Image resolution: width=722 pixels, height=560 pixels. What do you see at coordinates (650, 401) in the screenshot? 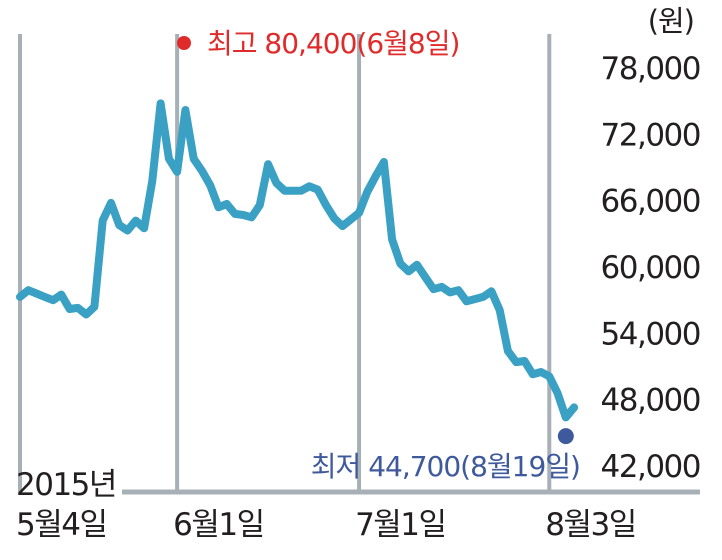
I see `y-tick-label: 48,000` at bounding box center [650, 401].